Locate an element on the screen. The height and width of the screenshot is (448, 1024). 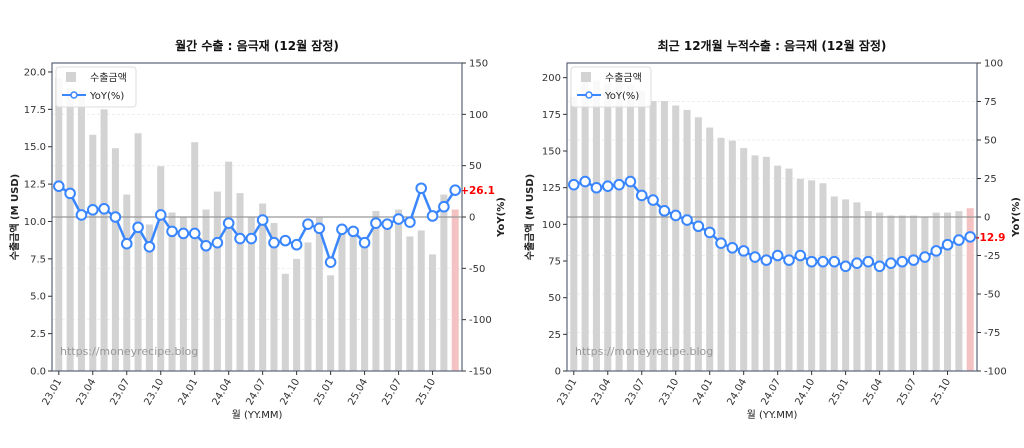
x-tick-label: 25.01 is located at coordinates (839, 392).